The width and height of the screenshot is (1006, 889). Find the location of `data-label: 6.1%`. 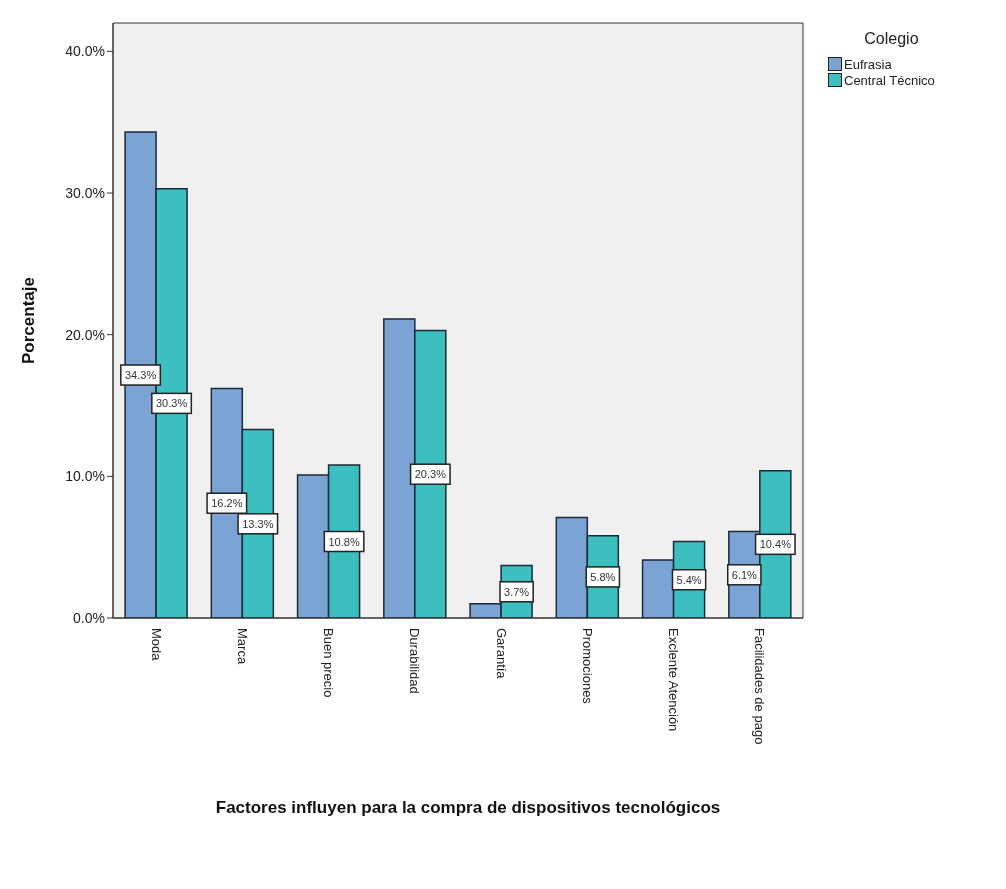

data-label: 6.1% is located at coordinates (744, 574).